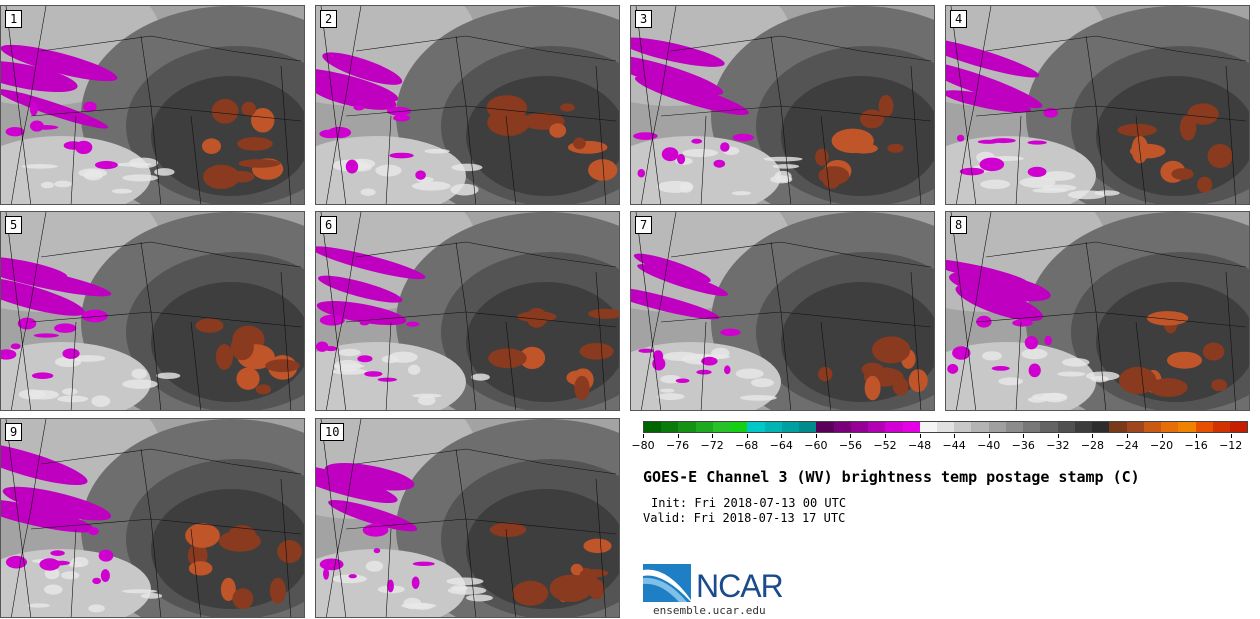 Image resolution: width=1260 pixels, height=619 pixels. What do you see at coordinates (332, 432) in the screenshot?
I see `panel-label: 10` at bounding box center [332, 432].